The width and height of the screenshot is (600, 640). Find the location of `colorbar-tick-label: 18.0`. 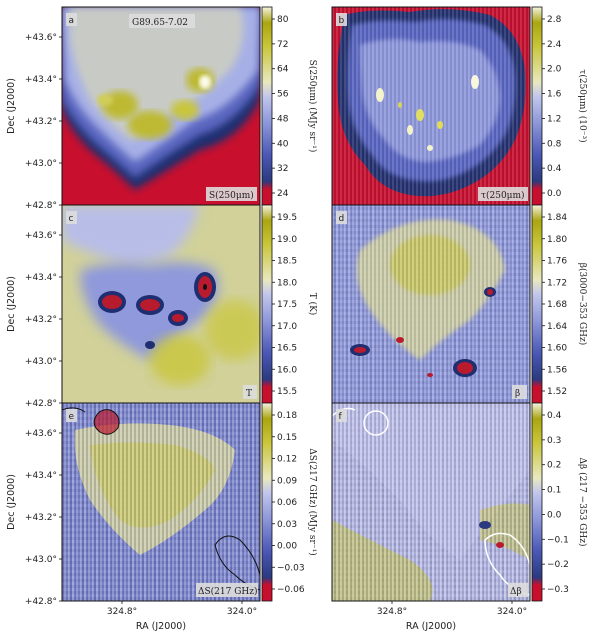

colorbar-tick-label: 18.0 is located at coordinates (287, 283).